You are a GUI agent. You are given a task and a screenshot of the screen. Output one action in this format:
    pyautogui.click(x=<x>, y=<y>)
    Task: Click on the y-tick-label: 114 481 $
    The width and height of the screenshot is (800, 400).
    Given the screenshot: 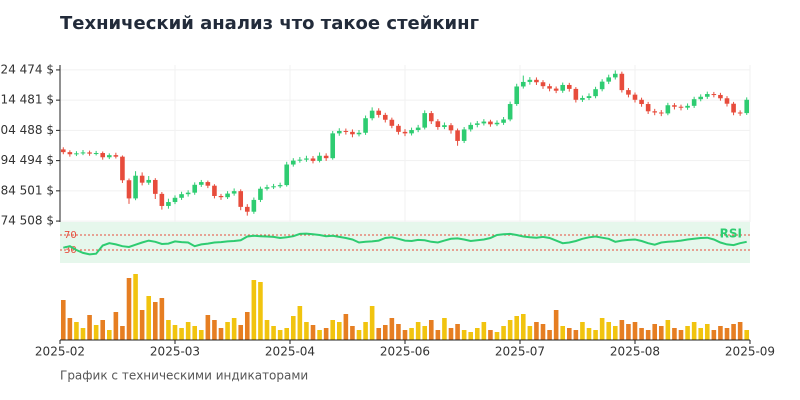 What is the action you would take?
    pyautogui.click(x=27, y=100)
    